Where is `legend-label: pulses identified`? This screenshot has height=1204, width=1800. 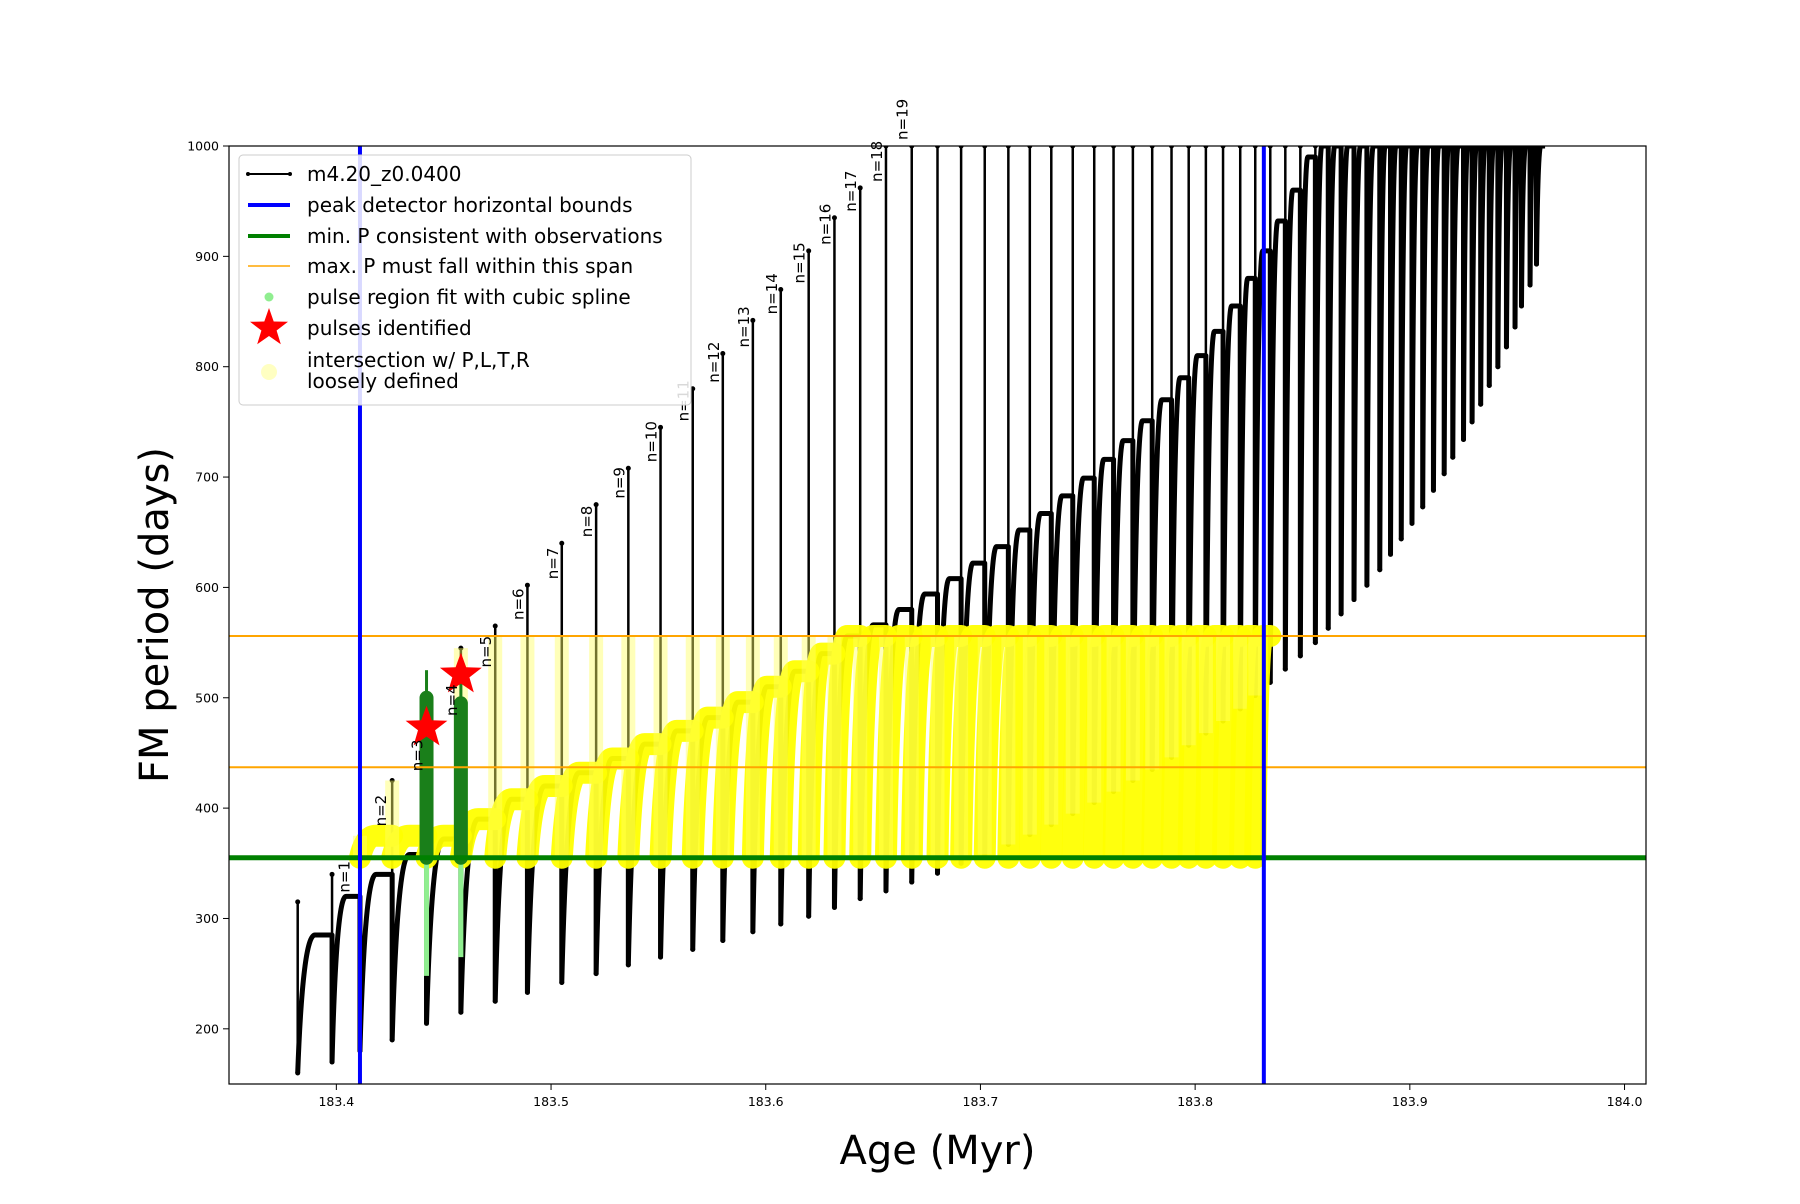
legend-label: pulses identified is located at coordinates (389, 328).